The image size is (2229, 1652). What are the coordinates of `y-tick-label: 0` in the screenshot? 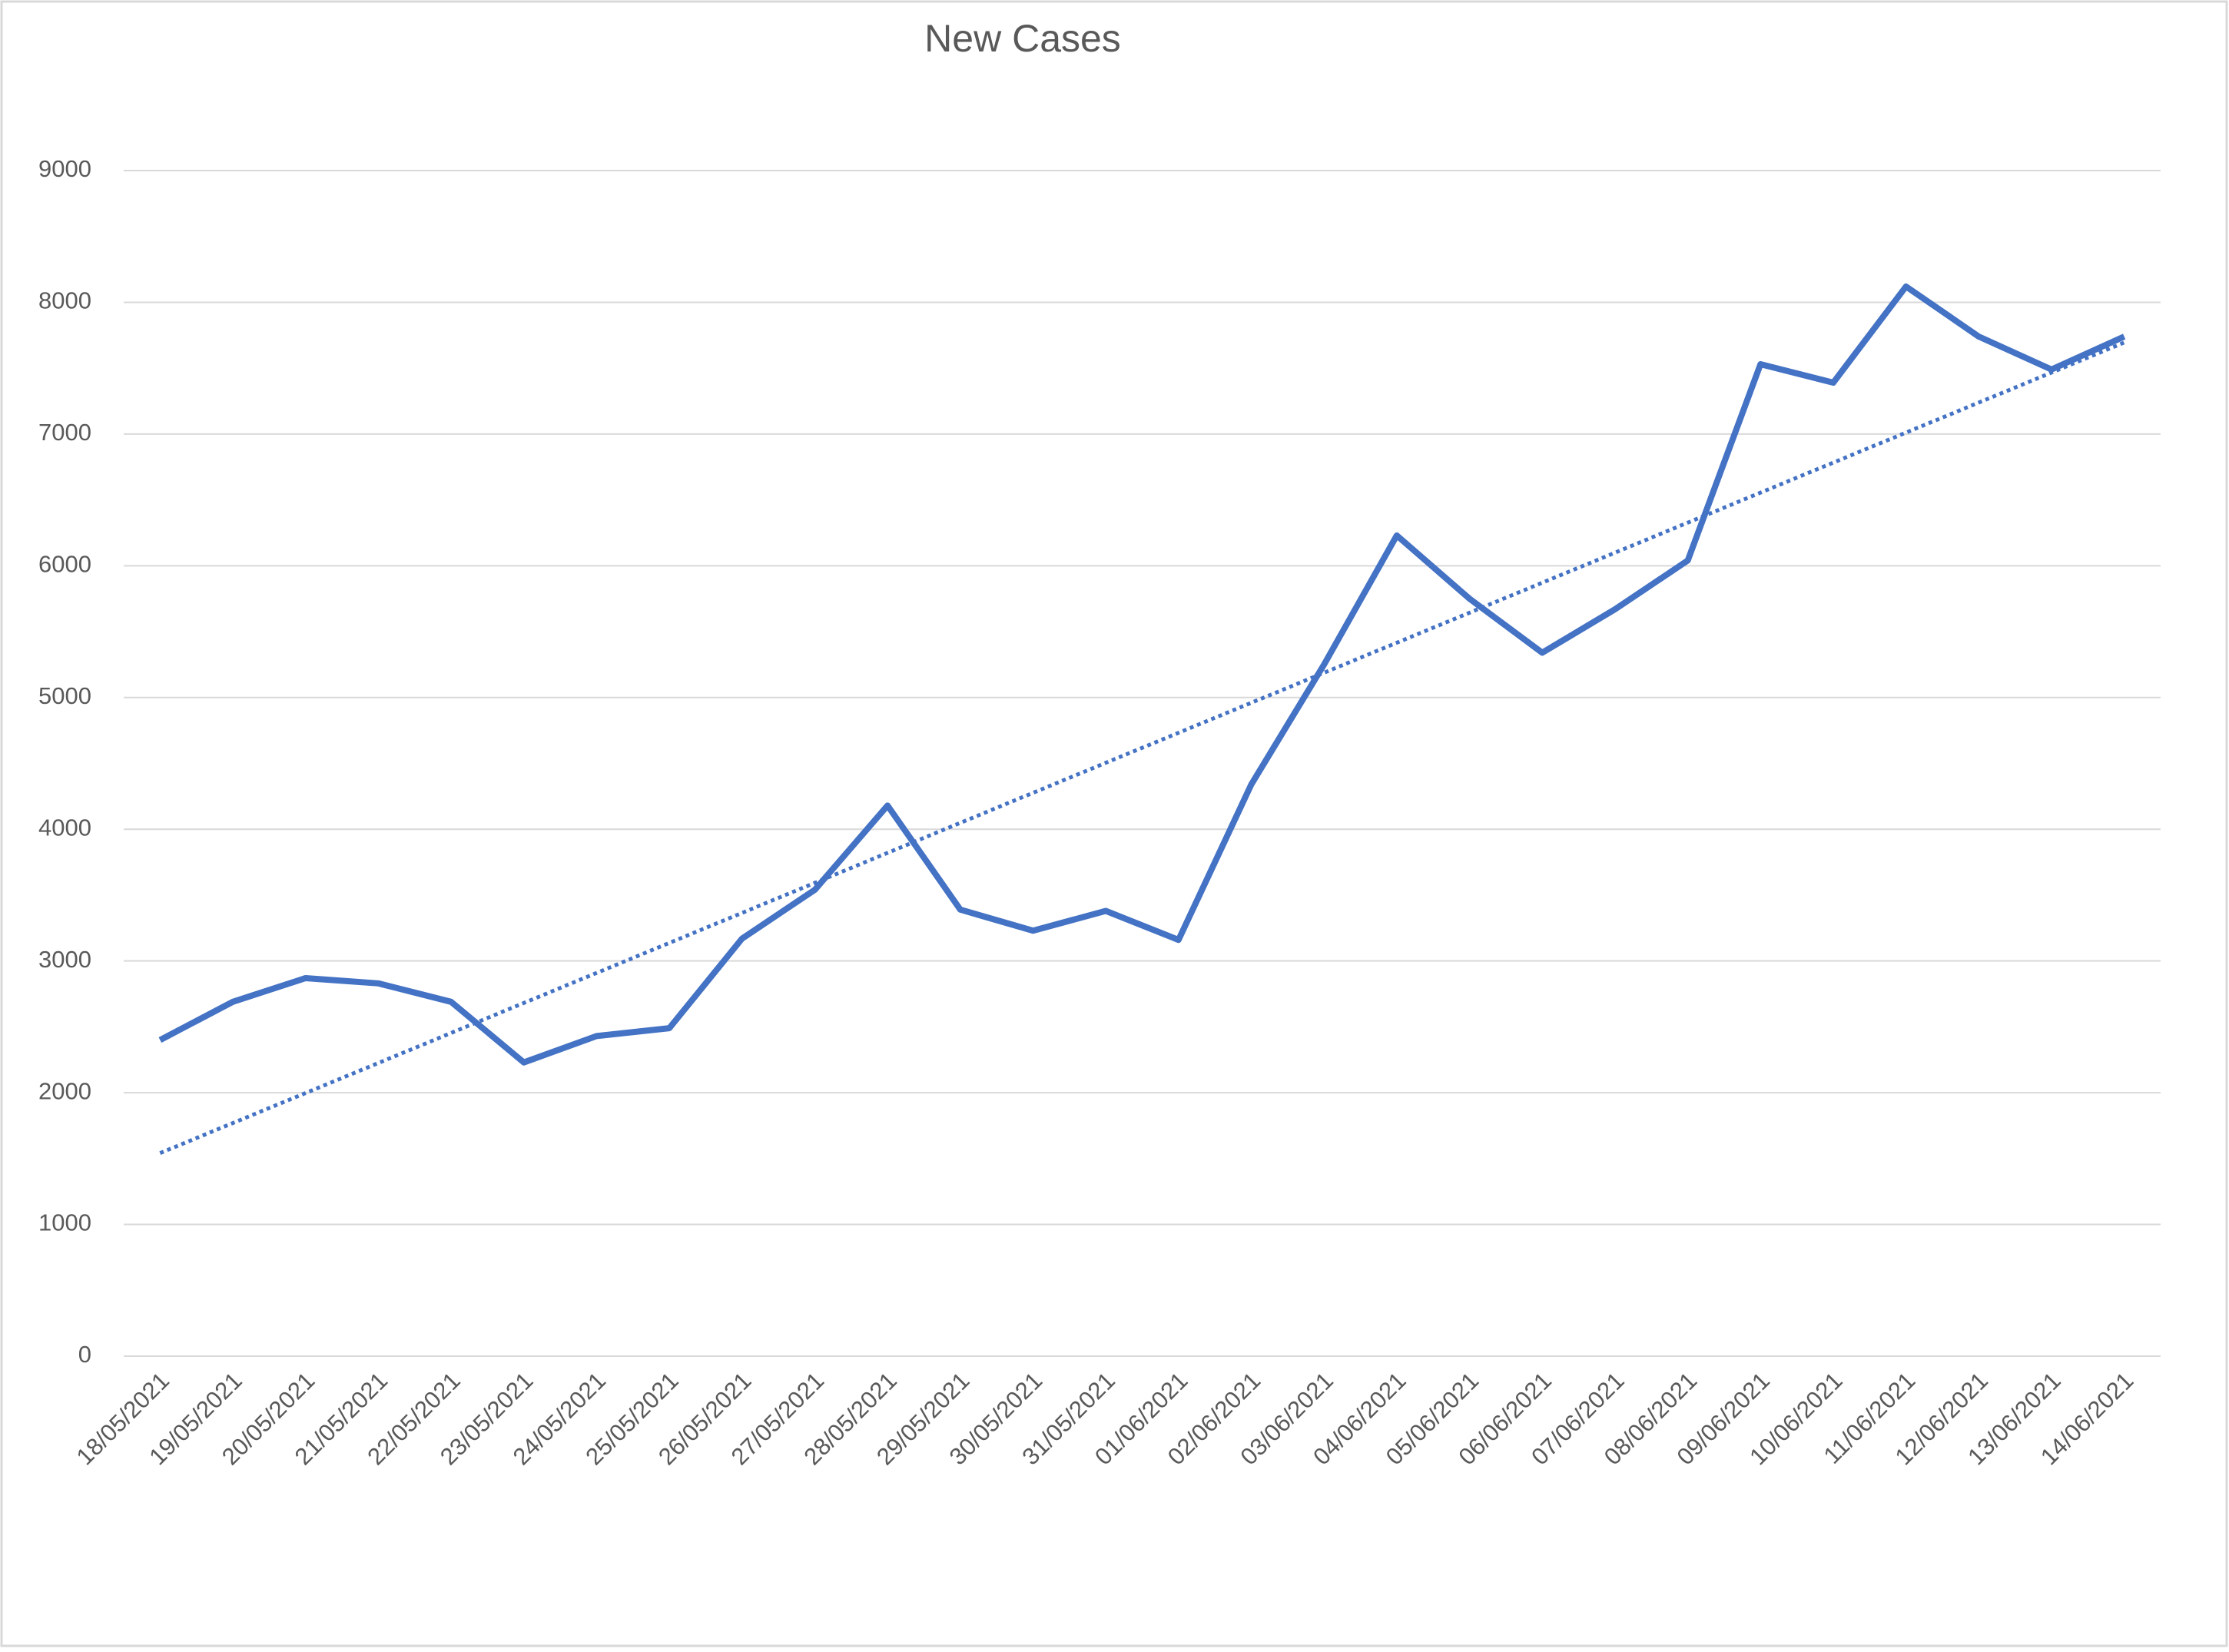 It's located at (84, 1354).